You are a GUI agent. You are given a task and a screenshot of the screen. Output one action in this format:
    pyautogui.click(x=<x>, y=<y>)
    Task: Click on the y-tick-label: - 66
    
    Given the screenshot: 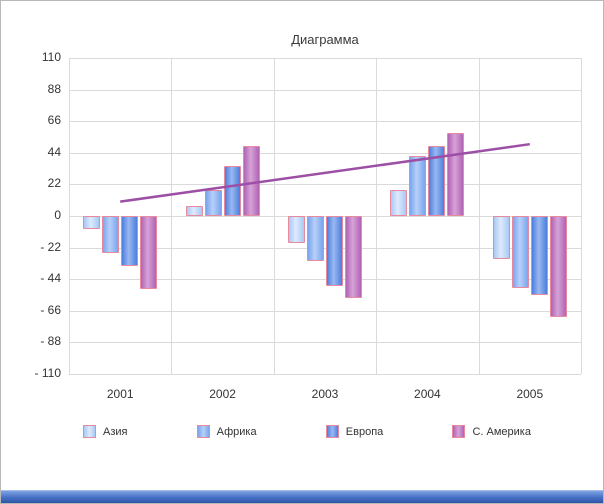 What is the action you would take?
    pyautogui.click(x=50, y=309)
    